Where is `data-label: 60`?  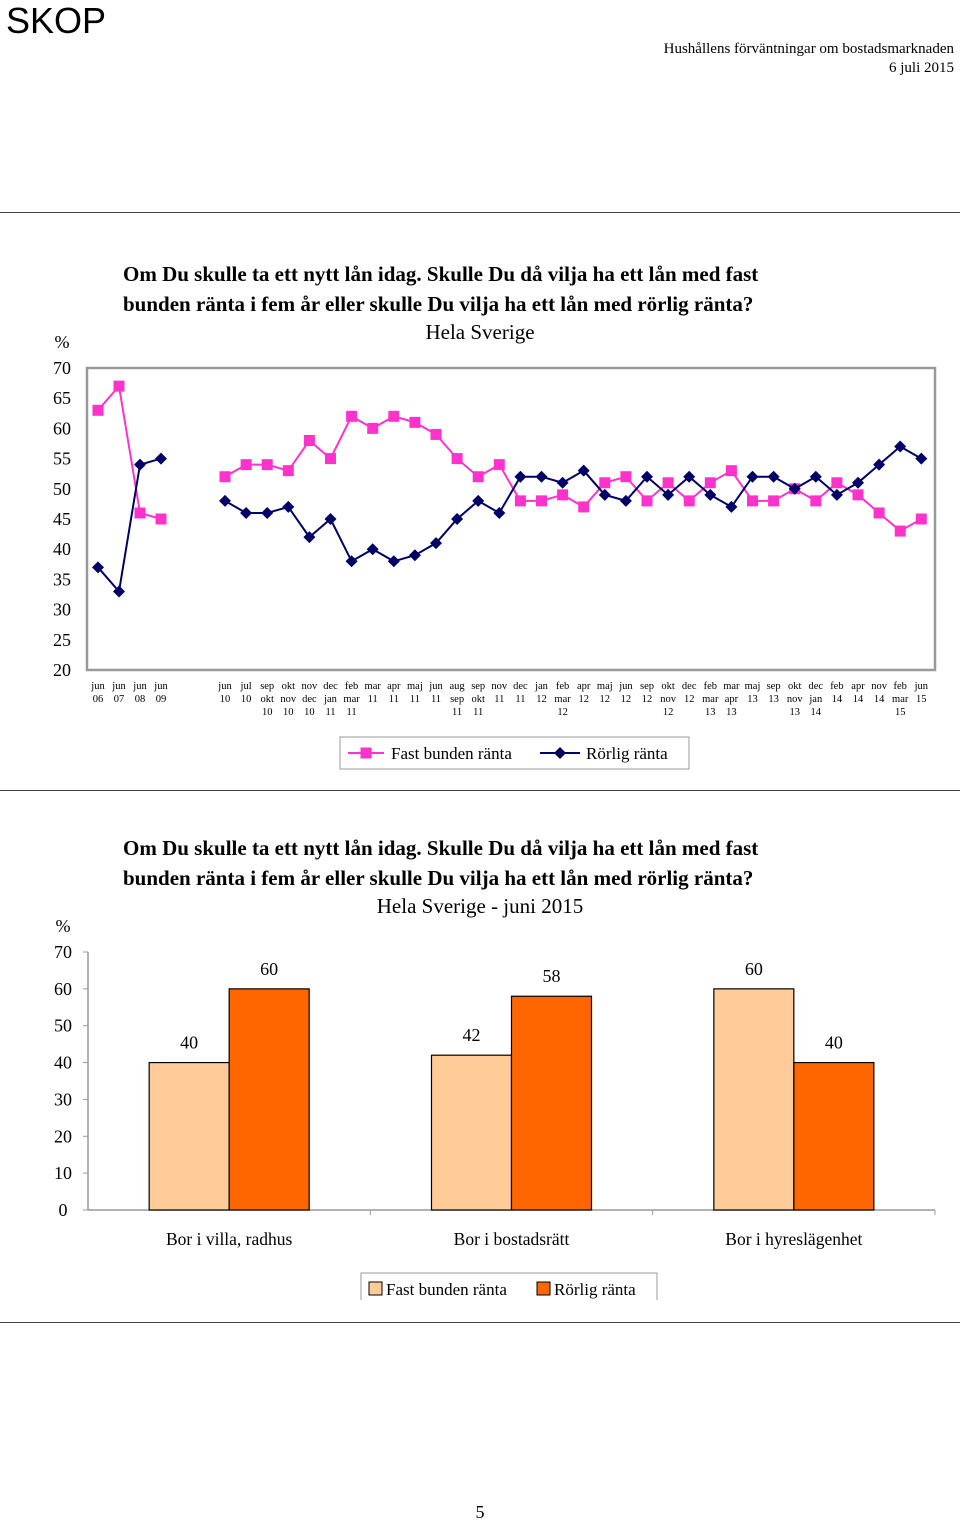
data-label: 60 is located at coordinates (269, 969).